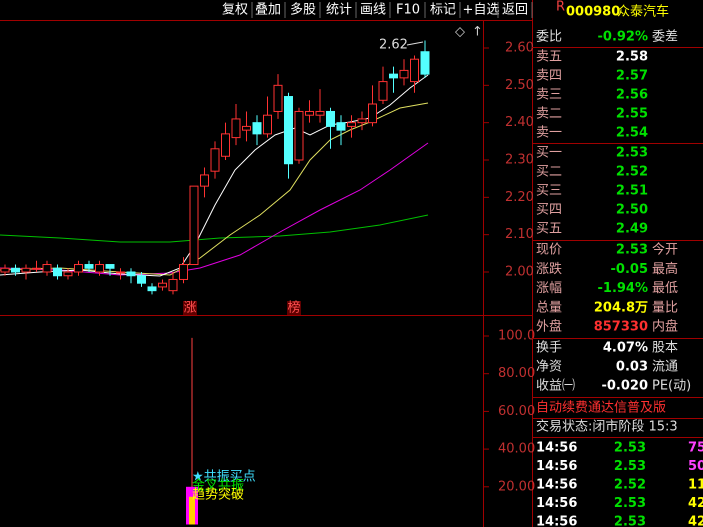 The image size is (703, 527). I want to click on field-label: 买三, so click(549, 191).